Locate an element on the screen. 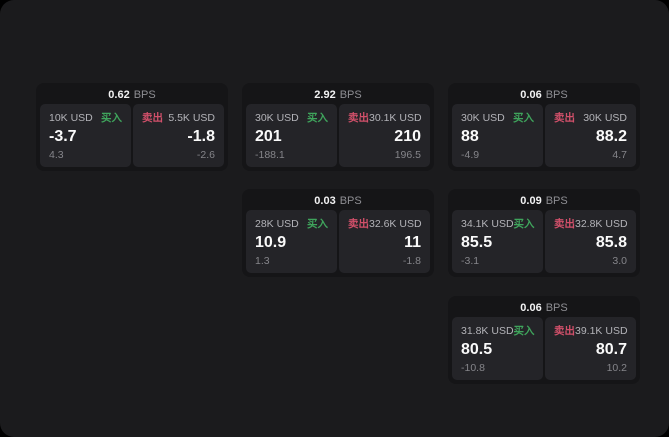 This screenshot has height=437, width=669. buy-quote: 28K USD 买入 10.9 1.3 is located at coordinates (291, 241).